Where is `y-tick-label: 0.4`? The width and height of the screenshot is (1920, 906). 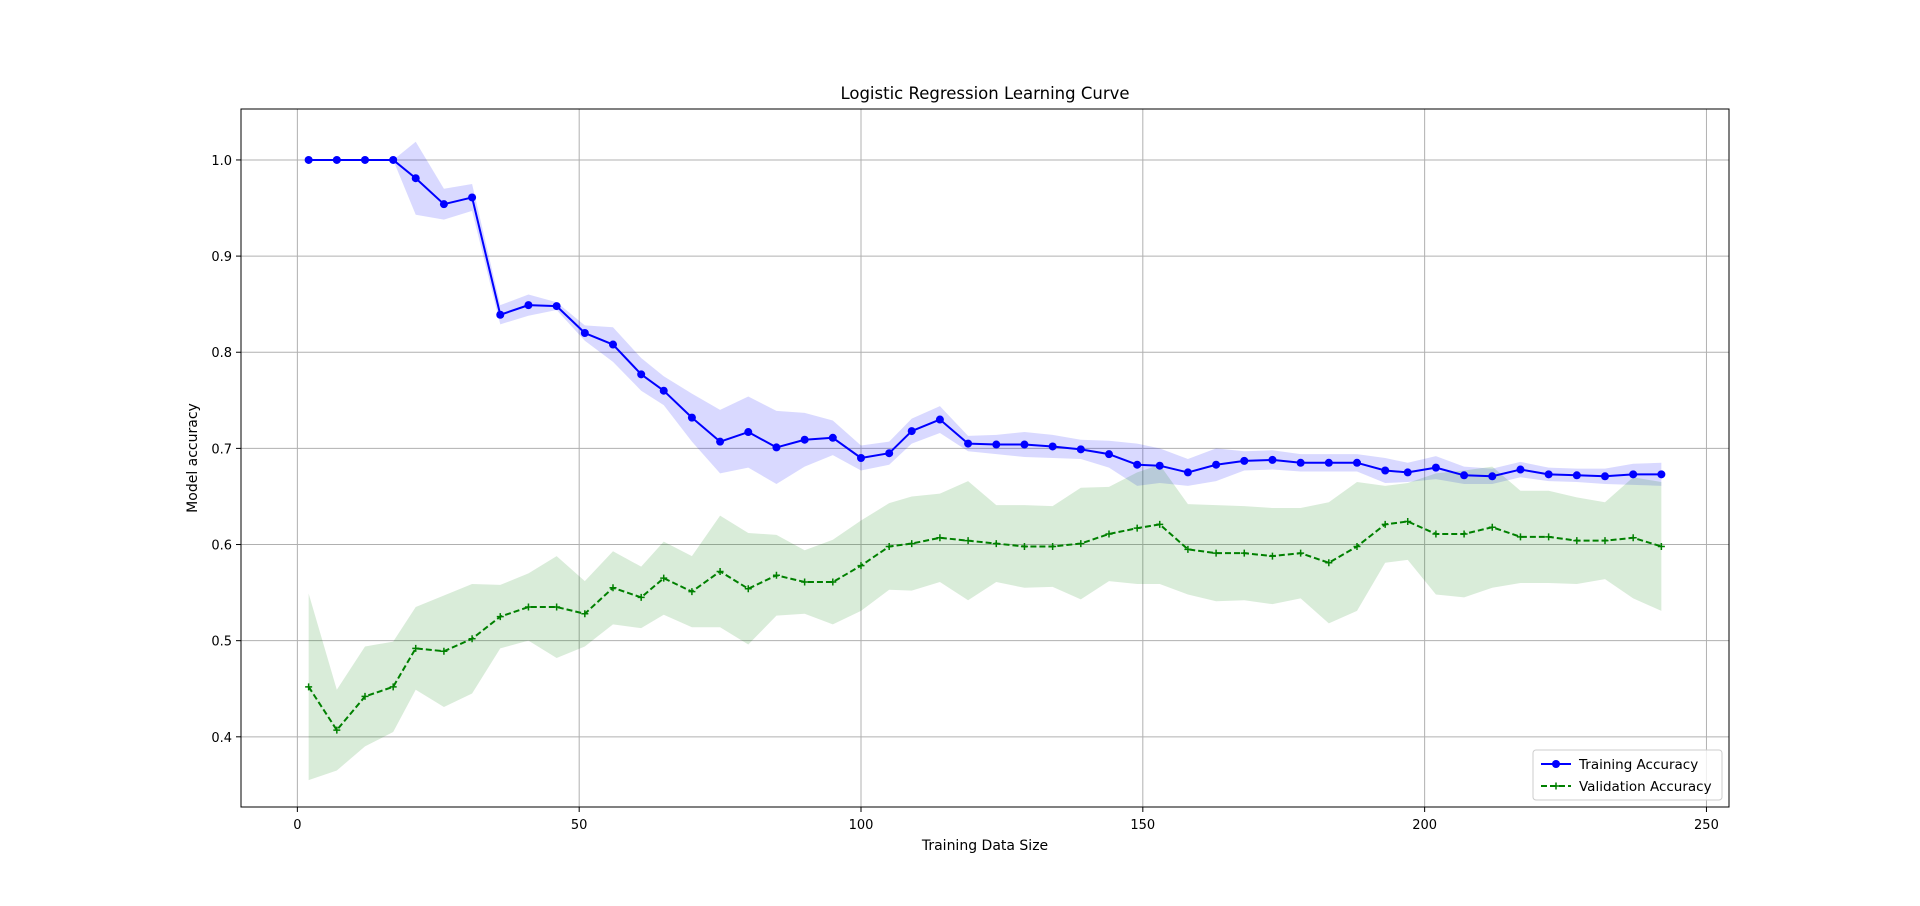
y-tick-label: 0.4 is located at coordinates (221, 738).